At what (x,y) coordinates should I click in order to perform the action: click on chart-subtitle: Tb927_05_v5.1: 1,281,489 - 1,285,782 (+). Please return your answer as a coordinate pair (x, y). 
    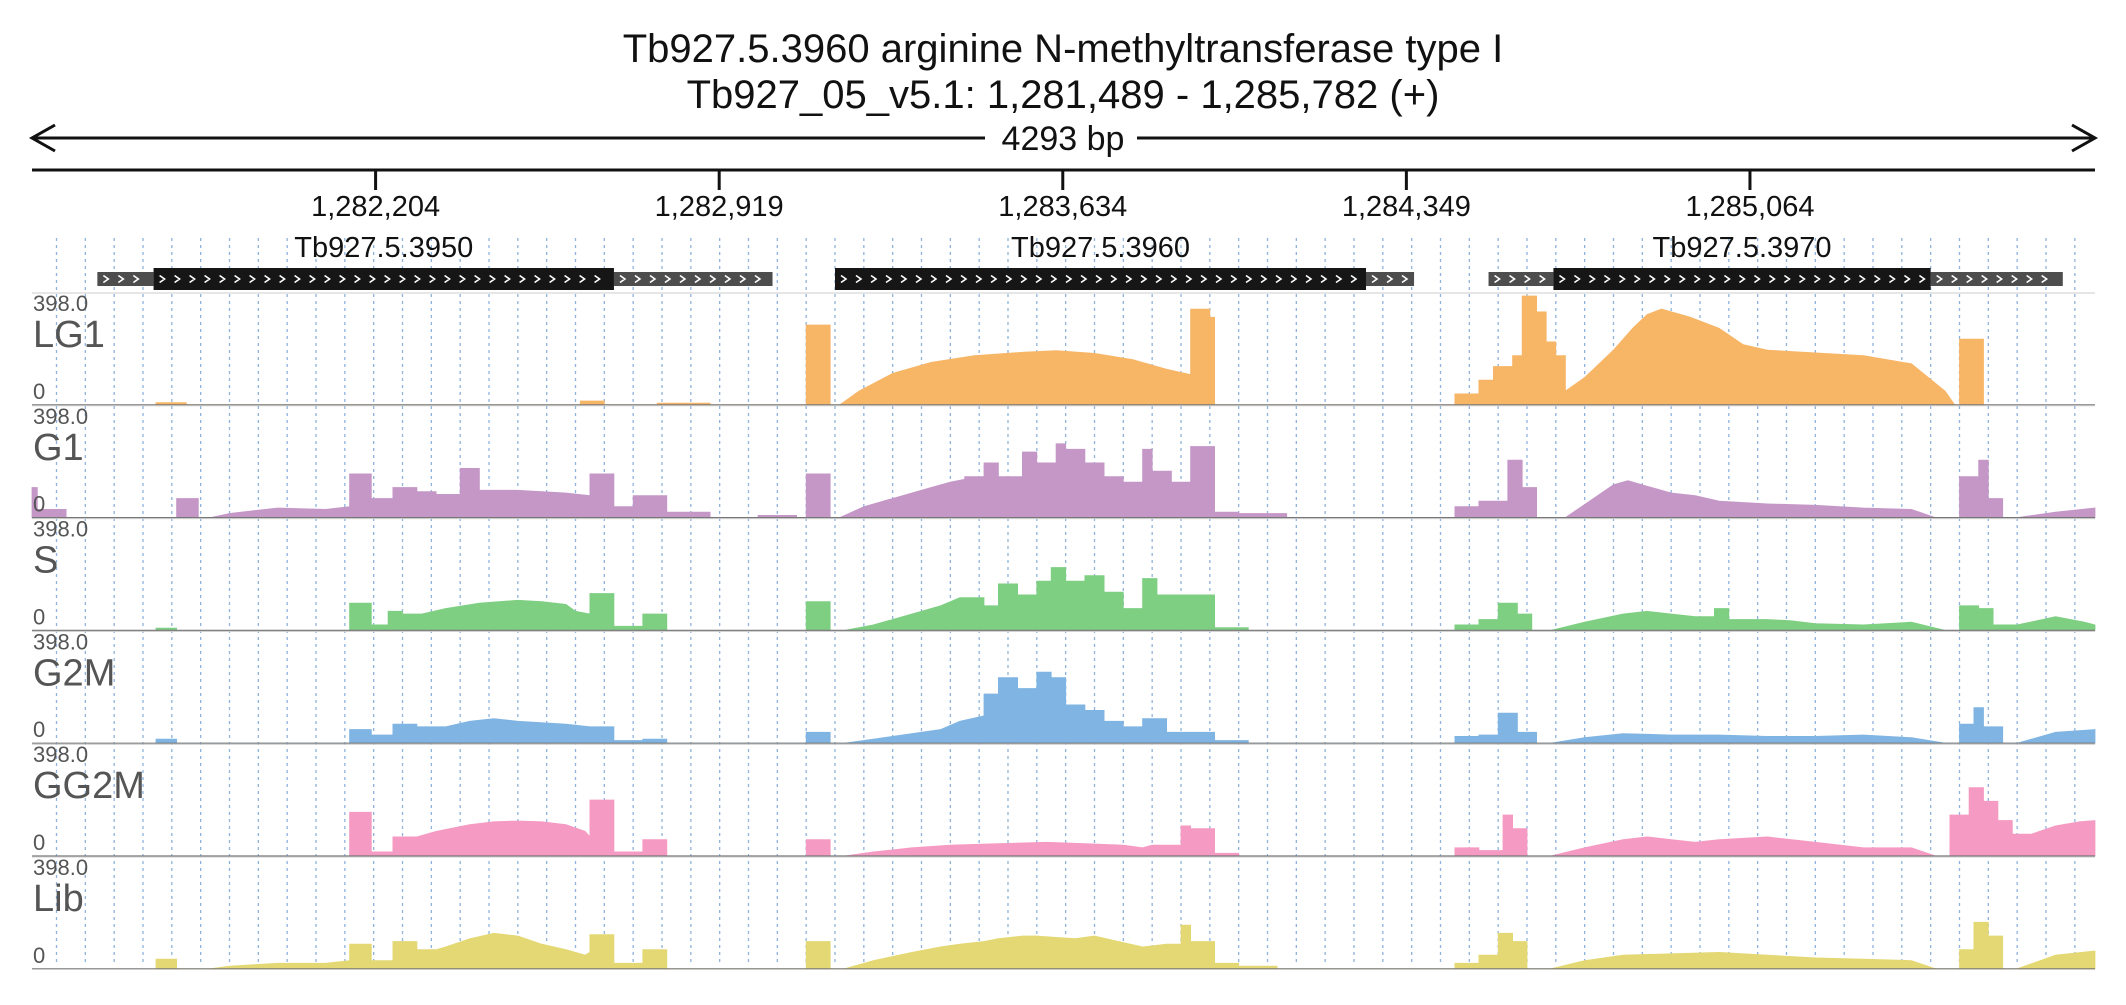
    Looking at the image, I should click on (1063, 95).